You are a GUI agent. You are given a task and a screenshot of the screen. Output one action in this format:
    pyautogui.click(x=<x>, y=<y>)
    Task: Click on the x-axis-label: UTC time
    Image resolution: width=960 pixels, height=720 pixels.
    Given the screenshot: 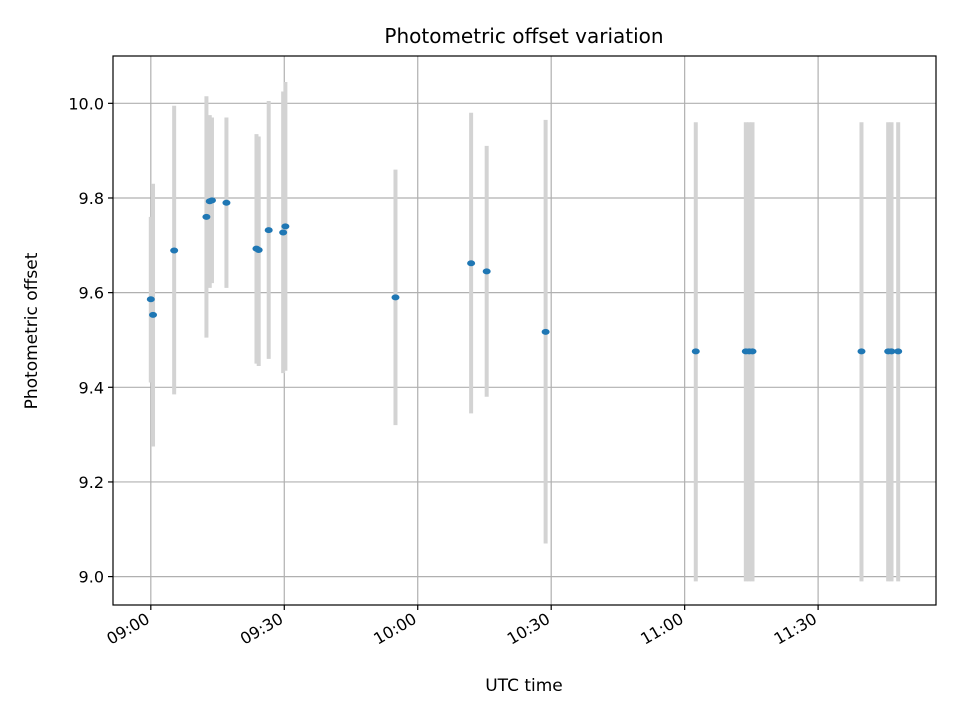 What is the action you would take?
    pyautogui.click(x=524, y=686)
    